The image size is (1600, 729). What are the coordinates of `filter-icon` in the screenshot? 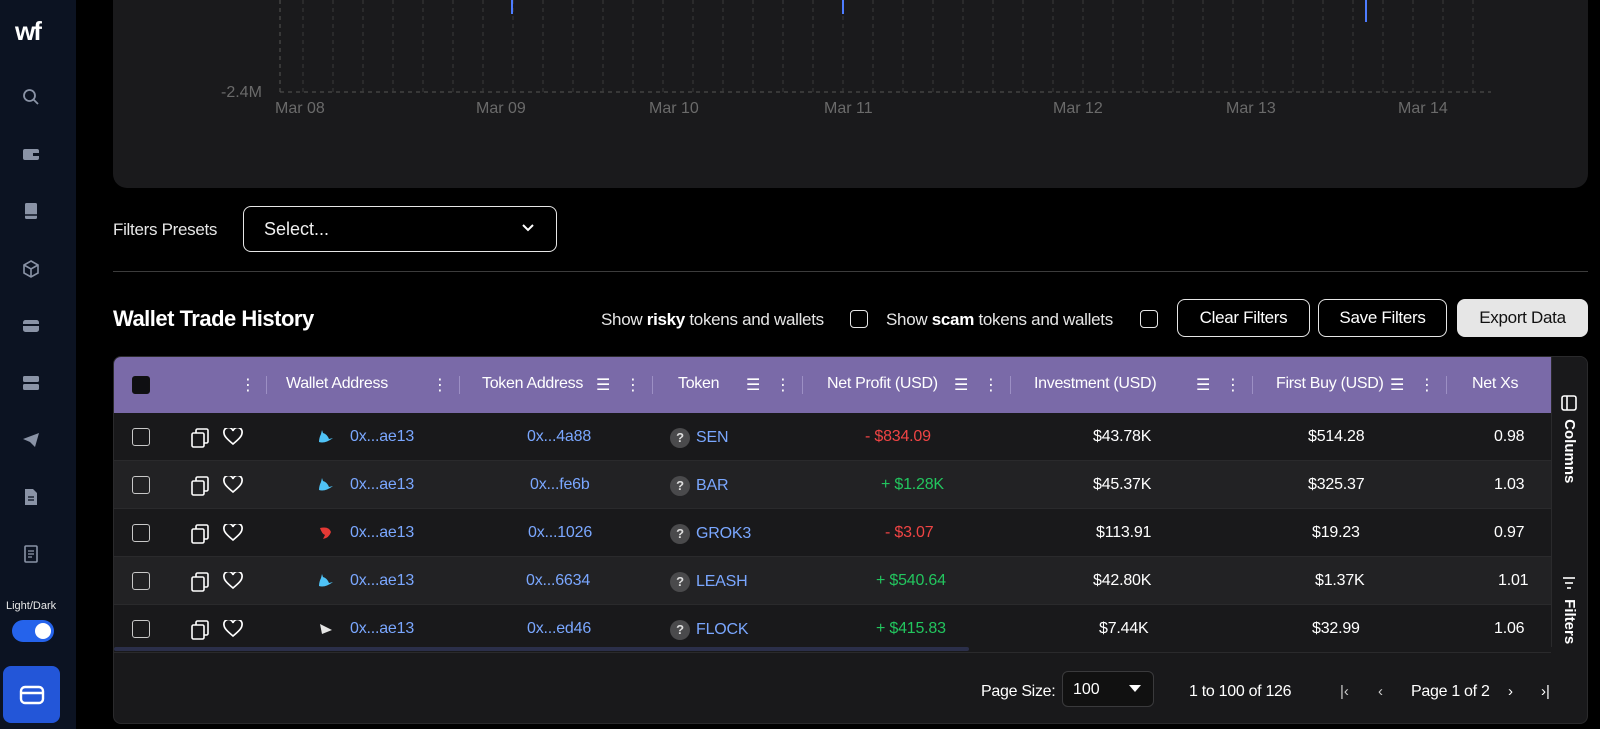 It's located at (1569, 583).